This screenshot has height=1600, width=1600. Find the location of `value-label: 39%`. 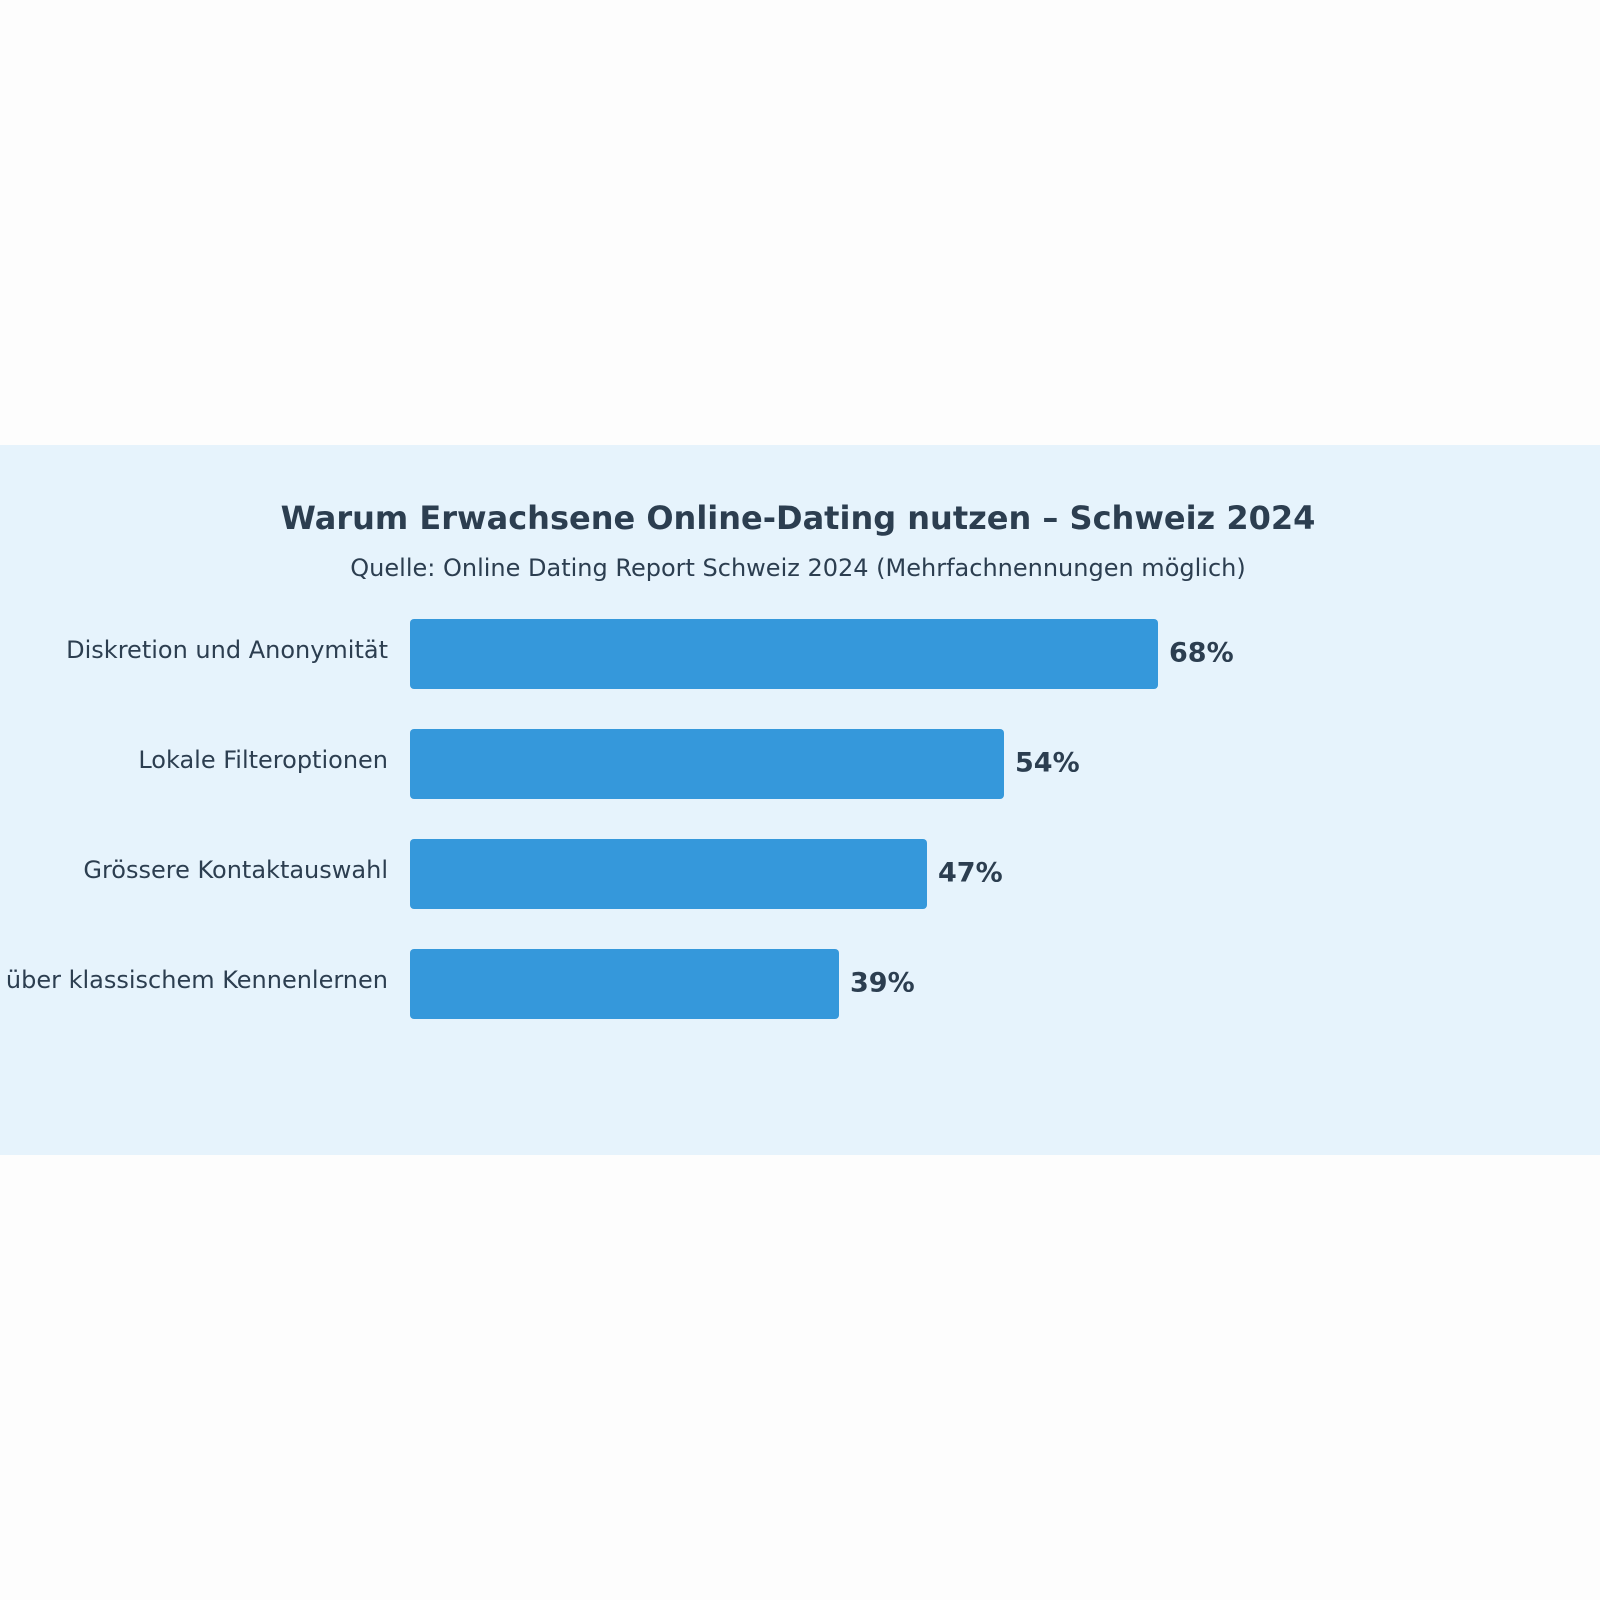

value-label: 39% is located at coordinates (882, 983).